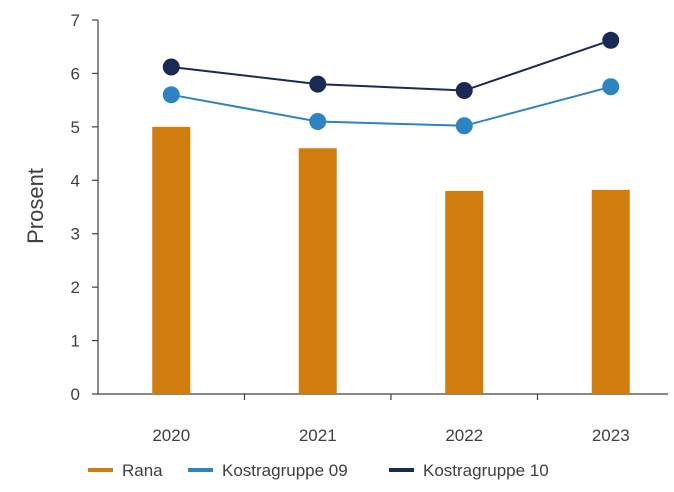 The width and height of the screenshot is (674, 492). I want to click on x-tick-label: 2021, so click(318, 435).